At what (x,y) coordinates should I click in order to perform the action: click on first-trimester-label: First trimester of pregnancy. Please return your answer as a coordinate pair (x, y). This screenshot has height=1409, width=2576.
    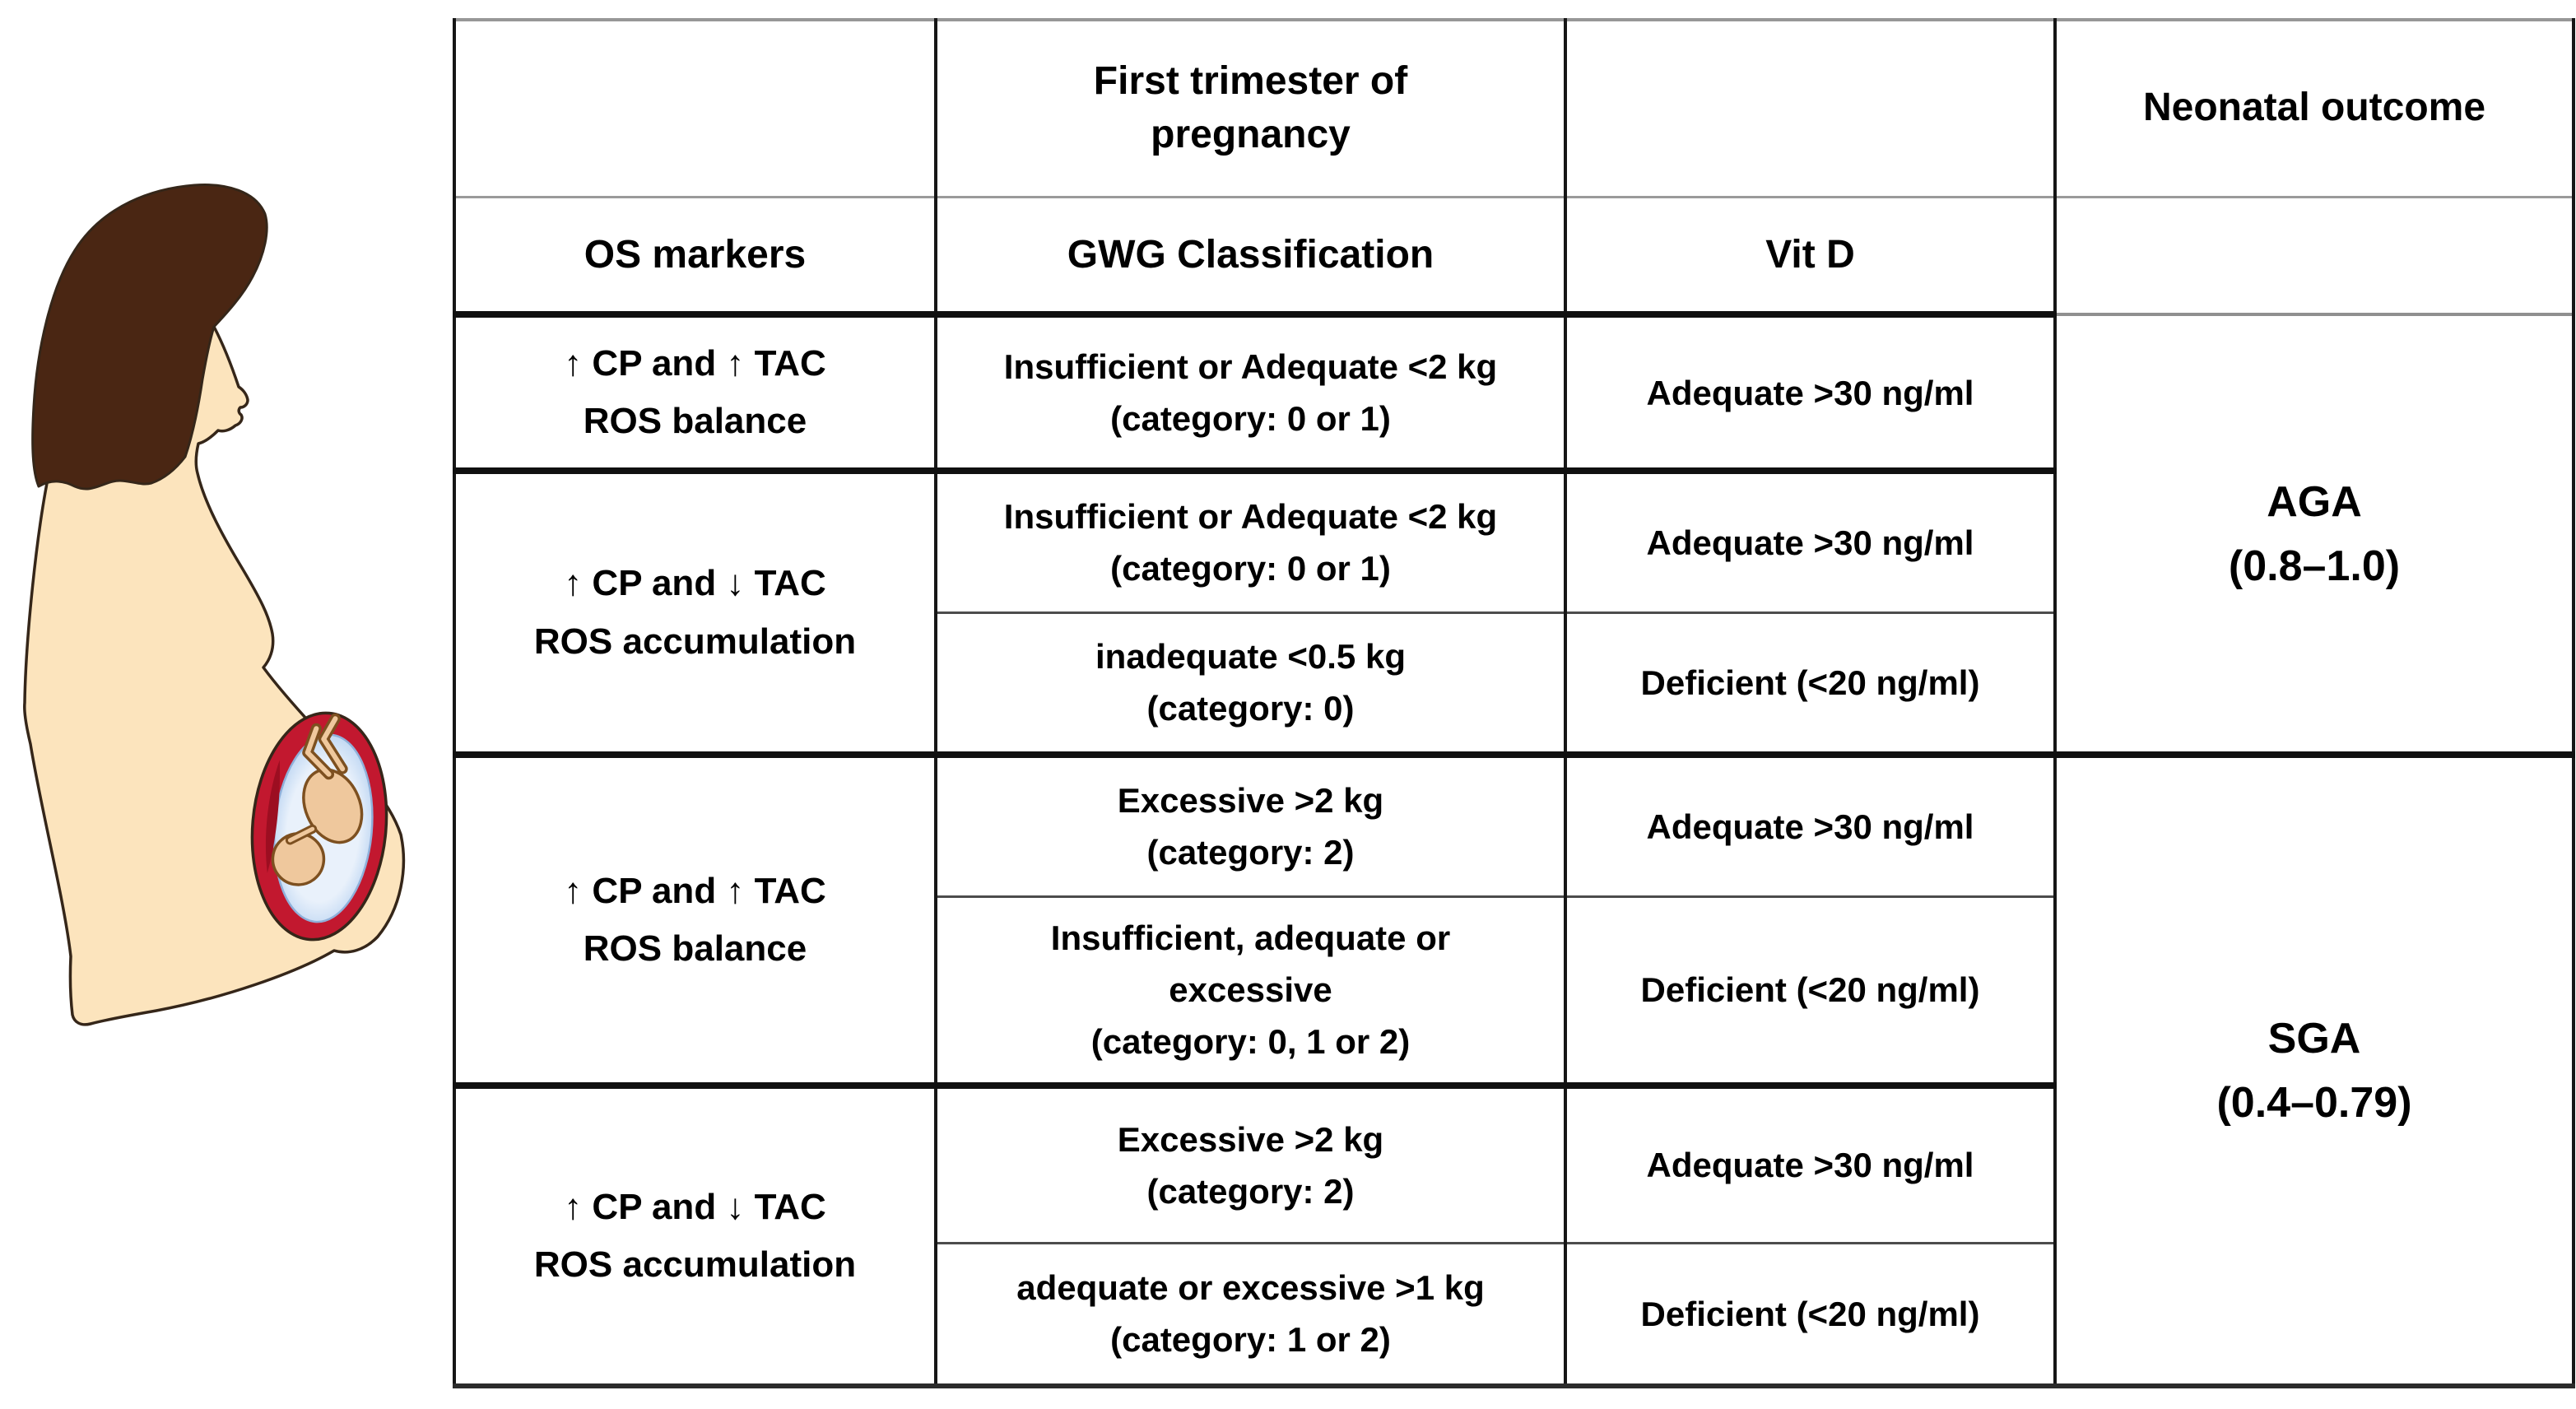
    Looking at the image, I should click on (1250, 107).